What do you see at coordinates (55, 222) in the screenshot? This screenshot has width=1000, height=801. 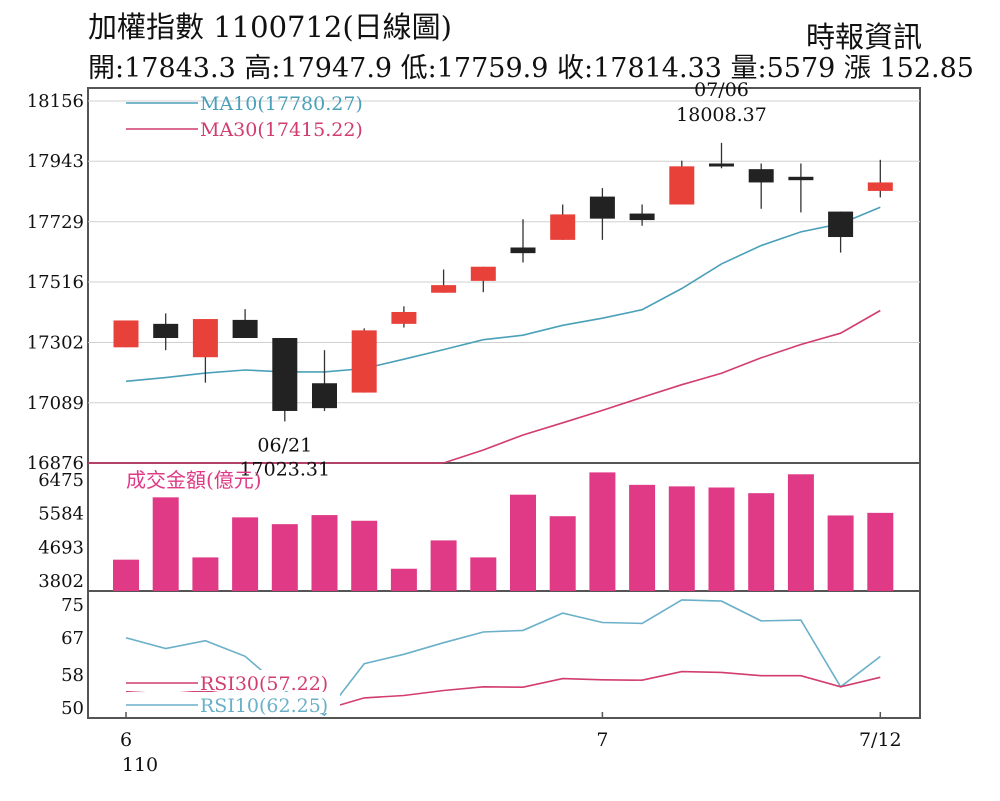 I see `price-tick-label: 17729` at bounding box center [55, 222].